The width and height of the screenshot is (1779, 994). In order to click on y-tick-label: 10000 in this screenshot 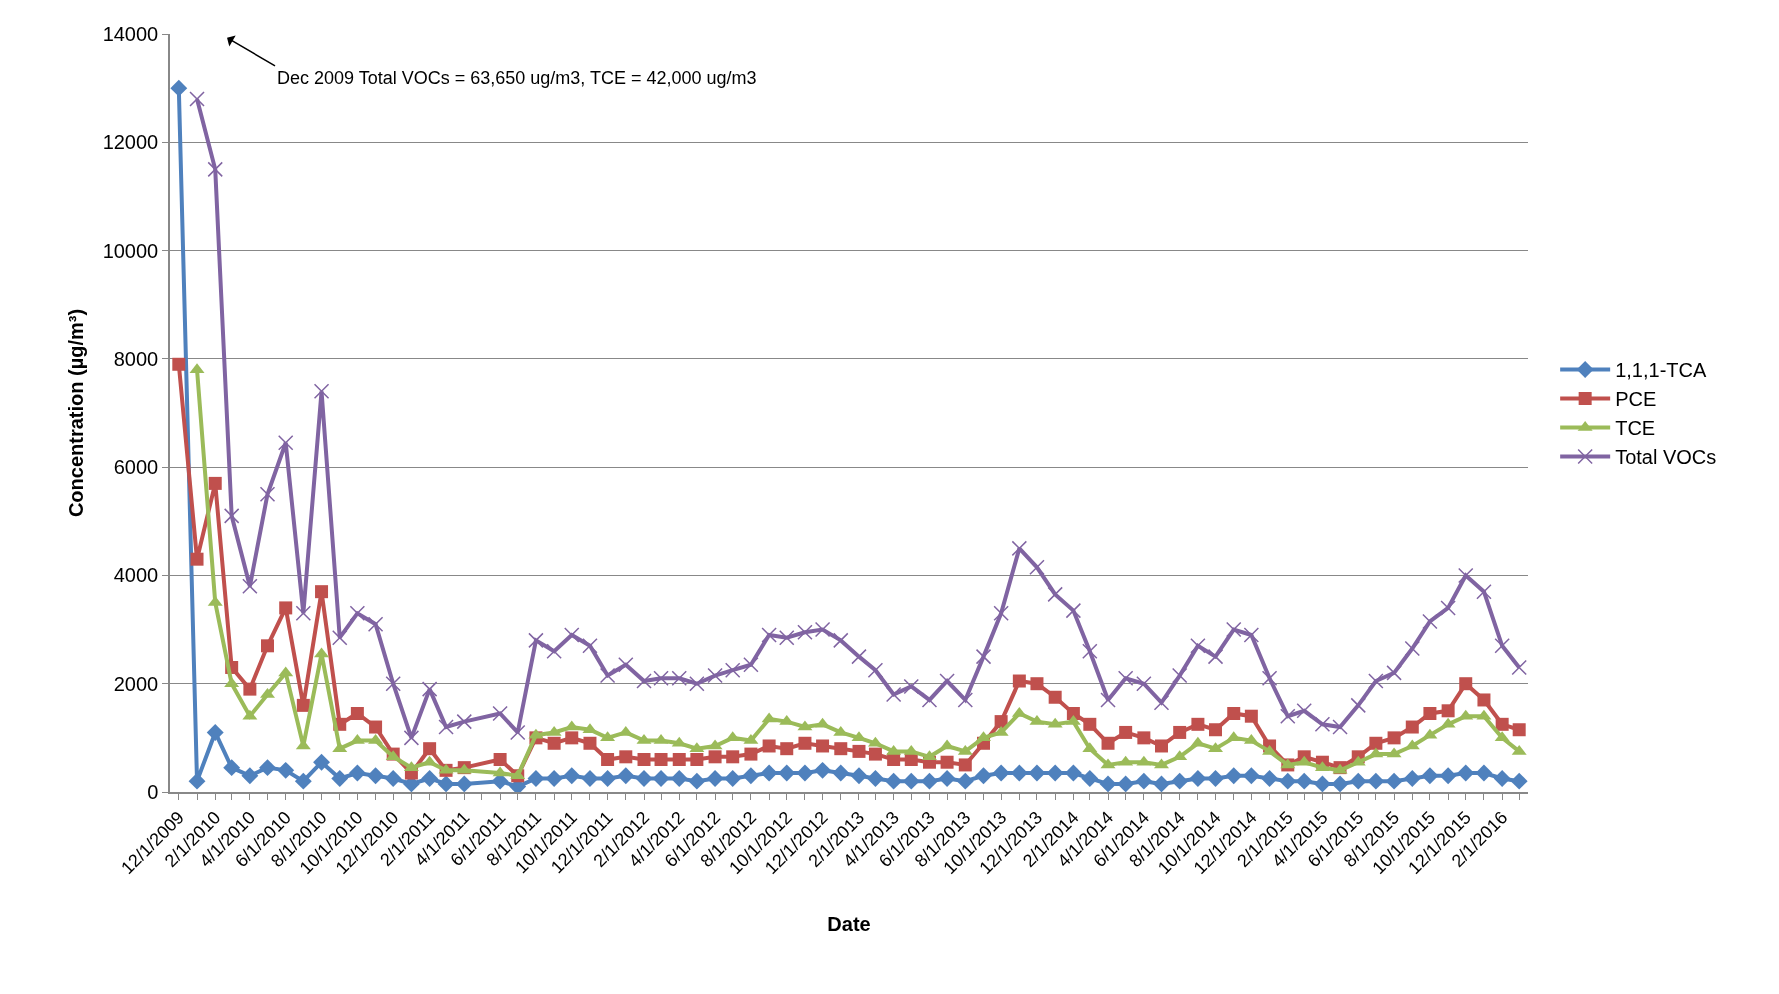, I will do `click(130, 250)`.